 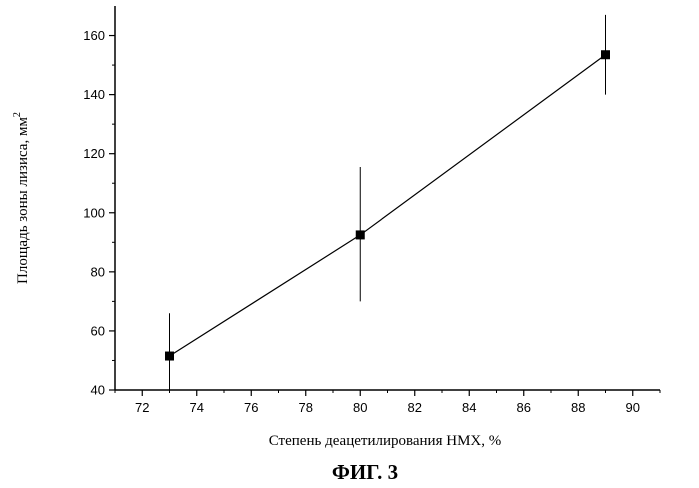 I want to click on y-tick-label: 100, so click(x=94, y=212).